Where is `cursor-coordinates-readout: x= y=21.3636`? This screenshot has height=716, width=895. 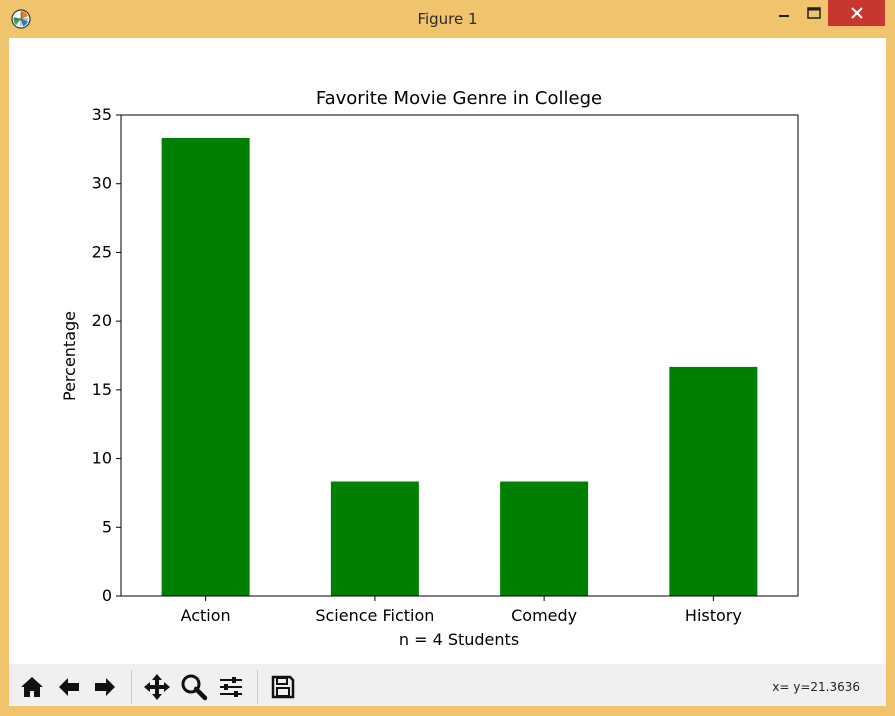
cursor-coordinates-readout: x= y=21.3636 is located at coordinates (816, 687).